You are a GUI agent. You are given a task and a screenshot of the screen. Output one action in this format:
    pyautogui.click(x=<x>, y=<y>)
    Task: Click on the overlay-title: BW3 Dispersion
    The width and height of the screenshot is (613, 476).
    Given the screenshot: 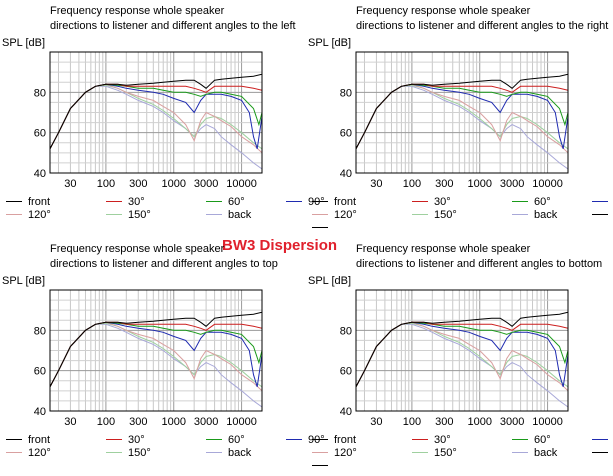 What is the action you would take?
    pyautogui.click(x=280, y=245)
    